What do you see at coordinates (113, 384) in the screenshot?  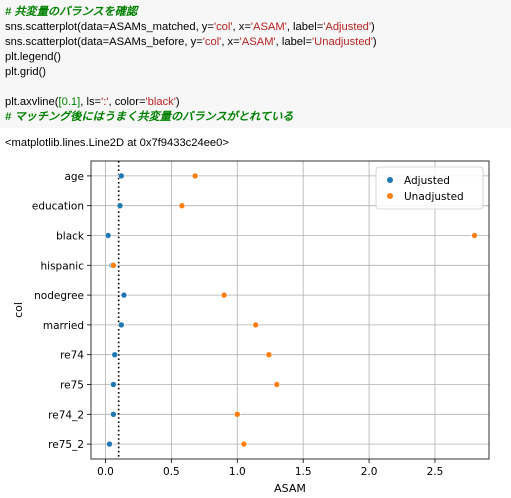 I see `point-adjusted-re75` at bounding box center [113, 384].